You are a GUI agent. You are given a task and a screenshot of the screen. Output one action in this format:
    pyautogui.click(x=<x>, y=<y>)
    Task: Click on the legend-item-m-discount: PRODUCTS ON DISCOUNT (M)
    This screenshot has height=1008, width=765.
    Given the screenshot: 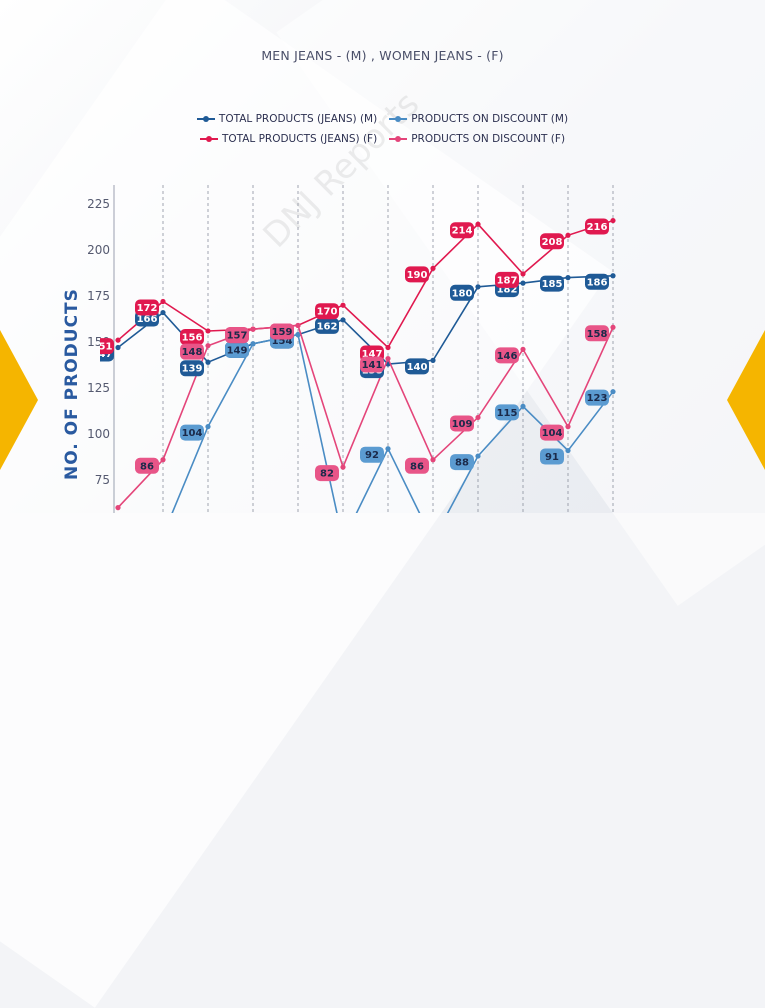 What is the action you would take?
    pyautogui.click(x=478, y=119)
    